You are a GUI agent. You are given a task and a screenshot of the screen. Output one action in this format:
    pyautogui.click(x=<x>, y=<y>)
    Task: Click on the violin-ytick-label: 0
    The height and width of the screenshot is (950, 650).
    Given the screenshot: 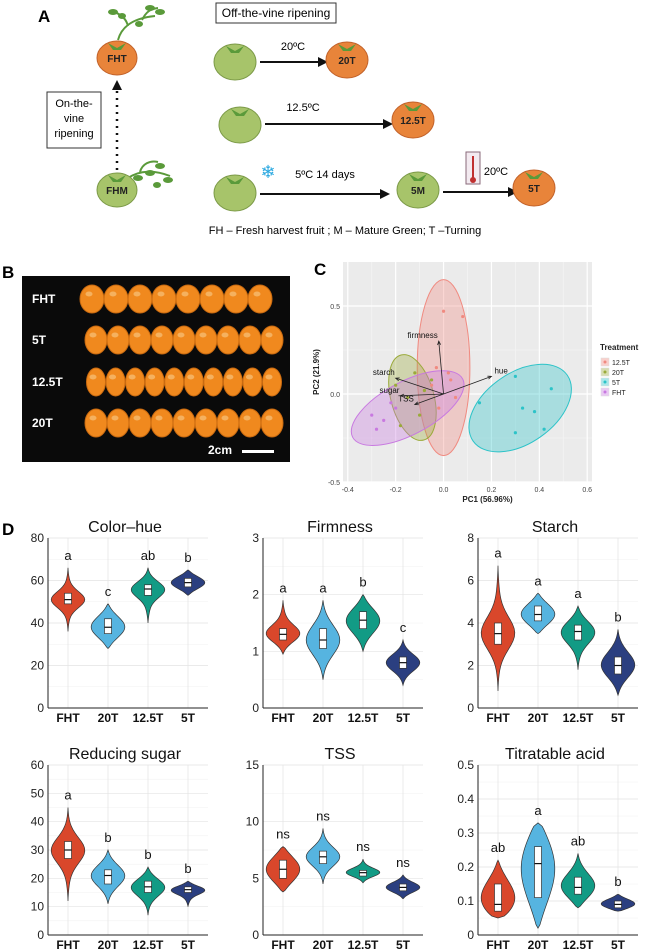 What is the action you would take?
    pyautogui.click(x=255, y=708)
    